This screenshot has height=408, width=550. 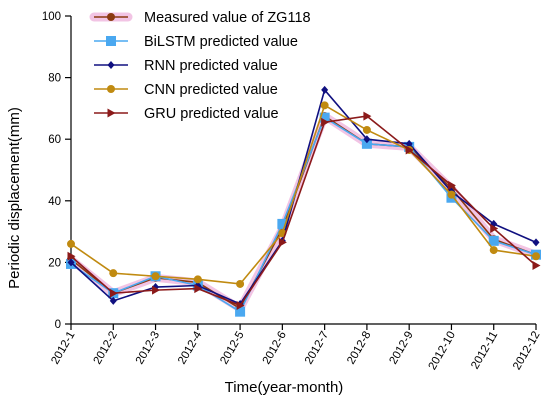 I want to click on y-tick-label: 60, so click(x=54, y=140).